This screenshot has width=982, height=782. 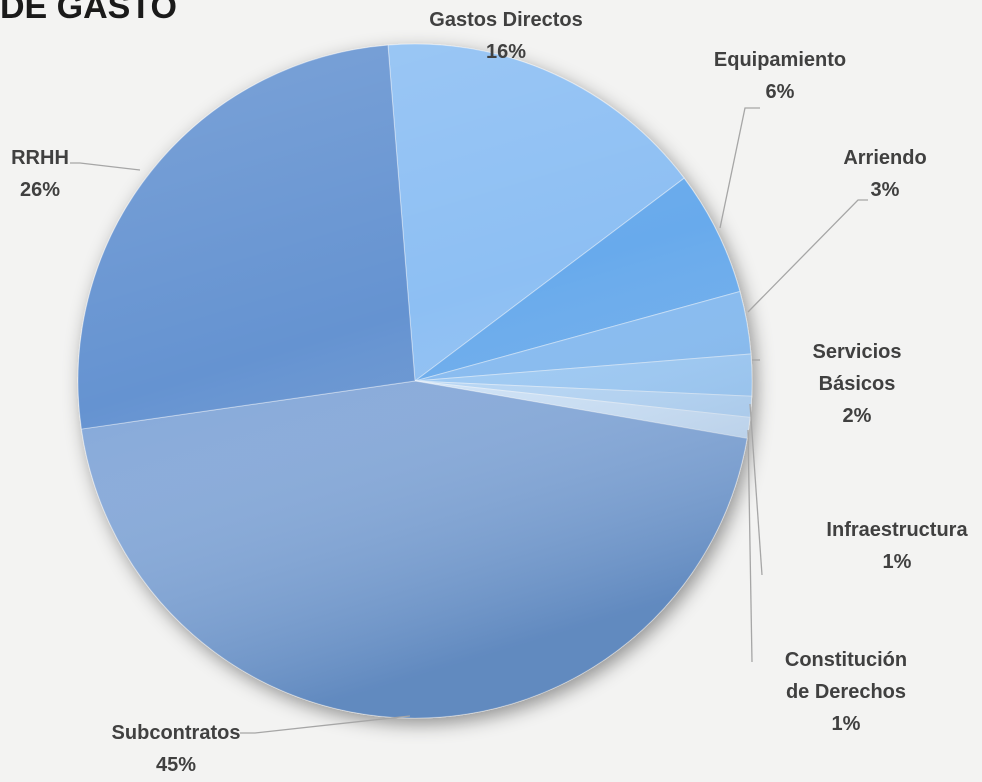 I want to click on data-label: Equipamiento 6%, so click(x=780, y=76).